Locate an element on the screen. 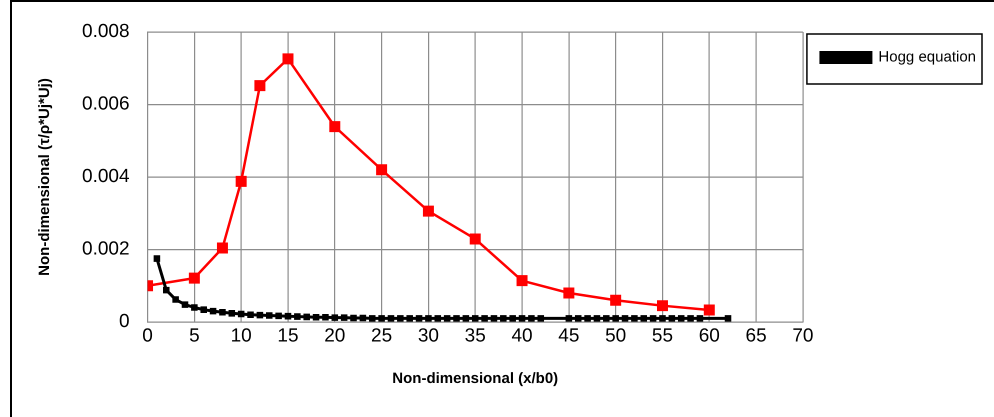 This screenshot has width=994, height=417. y-tick-label: 0 is located at coordinates (124, 321).